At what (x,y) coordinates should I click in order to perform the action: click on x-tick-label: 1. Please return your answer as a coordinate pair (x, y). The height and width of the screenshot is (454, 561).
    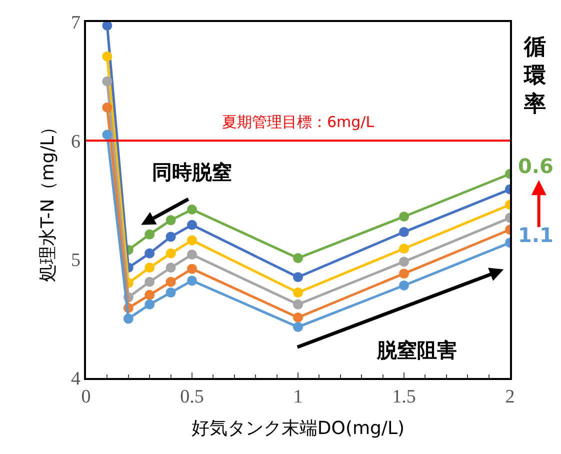
    Looking at the image, I should click on (298, 397).